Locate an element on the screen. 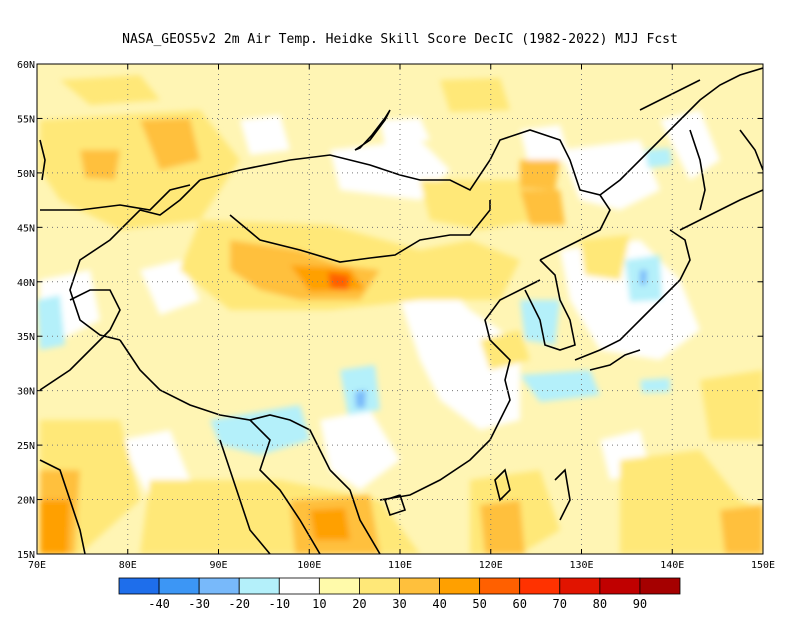 The image size is (800, 622). colorbar-label: 40 is located at coordinates (439, 604).